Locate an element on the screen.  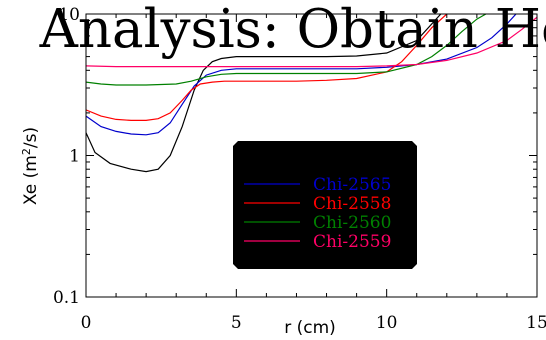
y-tick-label: 0.1 is located at coordinates (66, 298).